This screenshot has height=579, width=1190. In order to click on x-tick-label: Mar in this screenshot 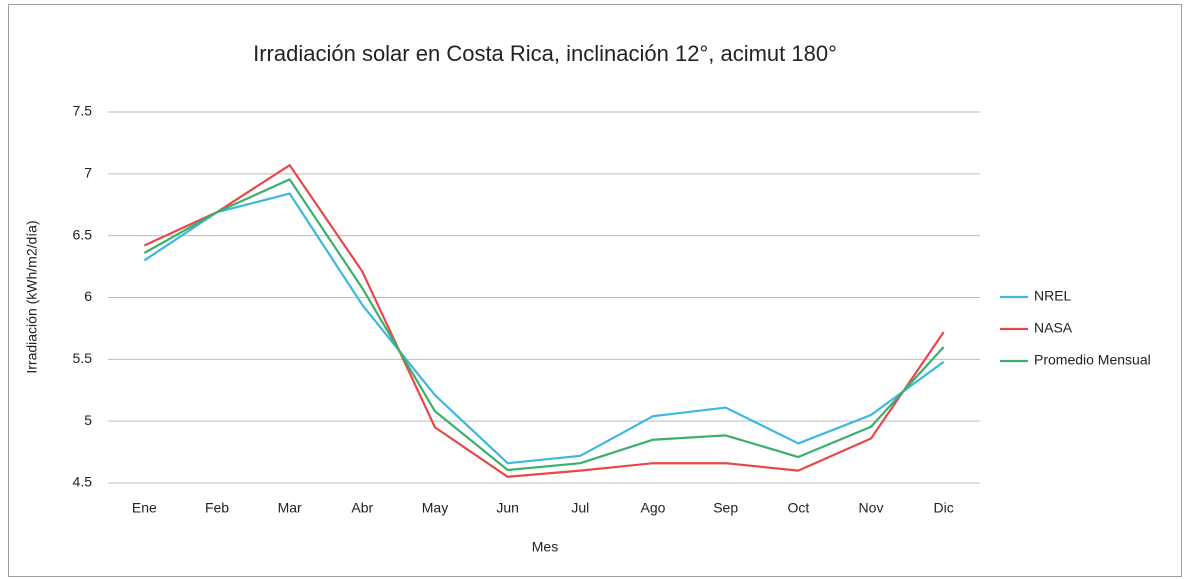, I will do `click(290, 508)`.